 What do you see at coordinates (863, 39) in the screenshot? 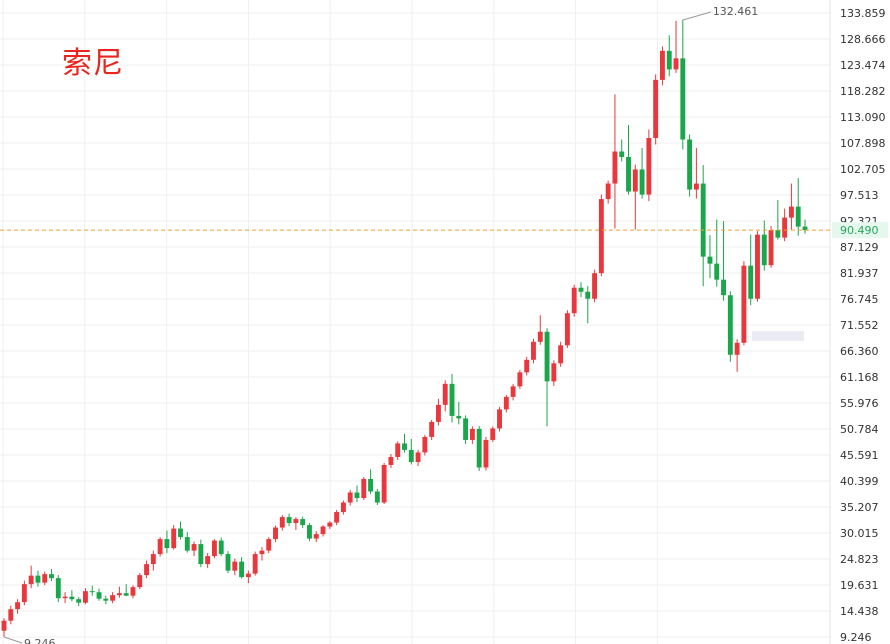
I see `y-tick-label: 128.666` at bounding box center [863, 39].